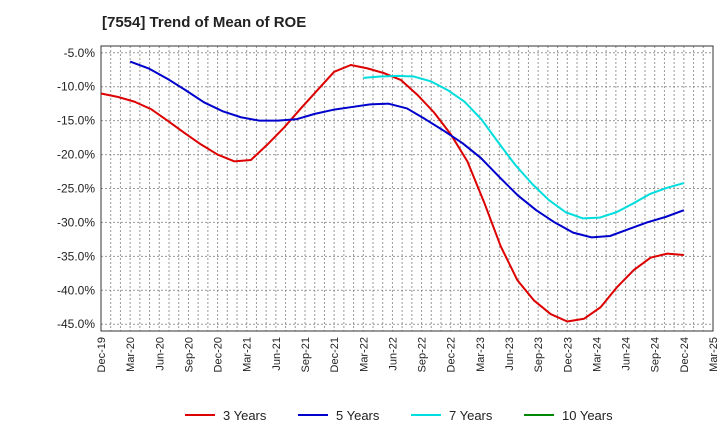 The image size is (720, 440). I want to click on x-tick-label: Sep-24, so click(656, 354).